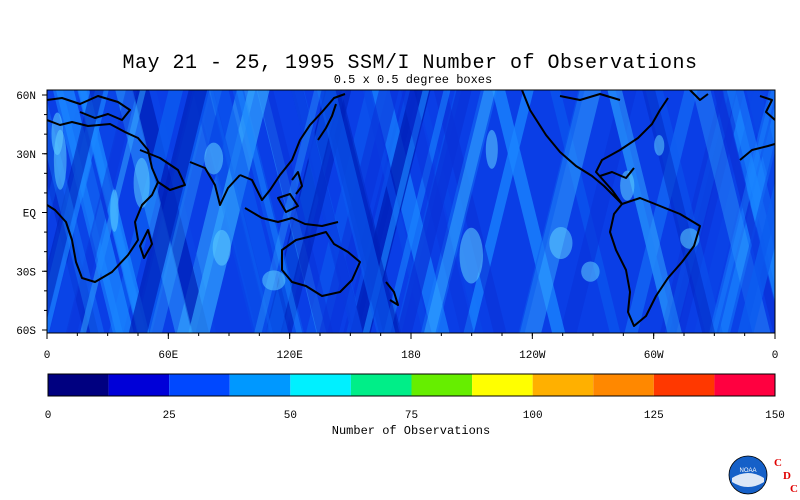  What do you see at coordinates (169, 416) in the screenshot?
I see `colorbar-tick-label: 25` at bounding box center [169, 416].